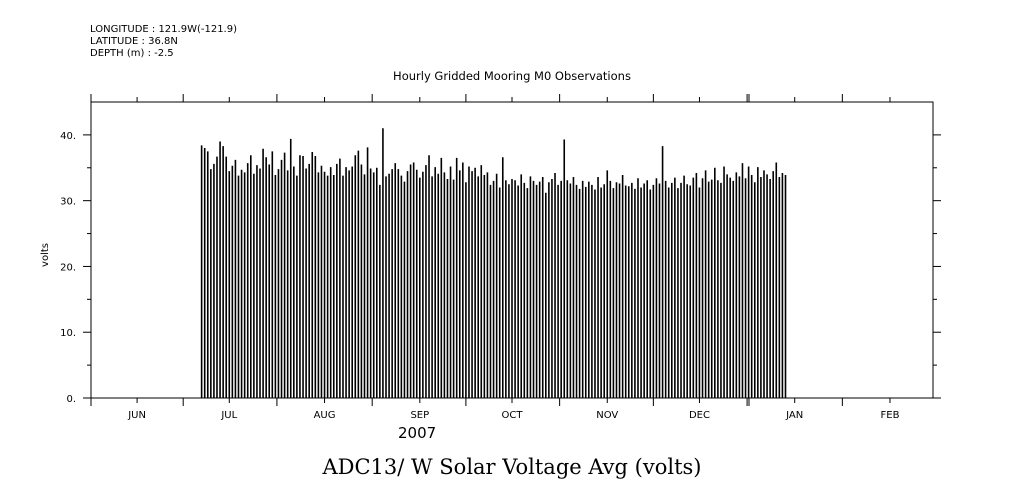 Image resolution: width=1009 pixels, height=504 pixels. What do you see at coordinates (417, 433) in the screenshot?
I see `year-label: 2007` at bounding box center [417, 433].